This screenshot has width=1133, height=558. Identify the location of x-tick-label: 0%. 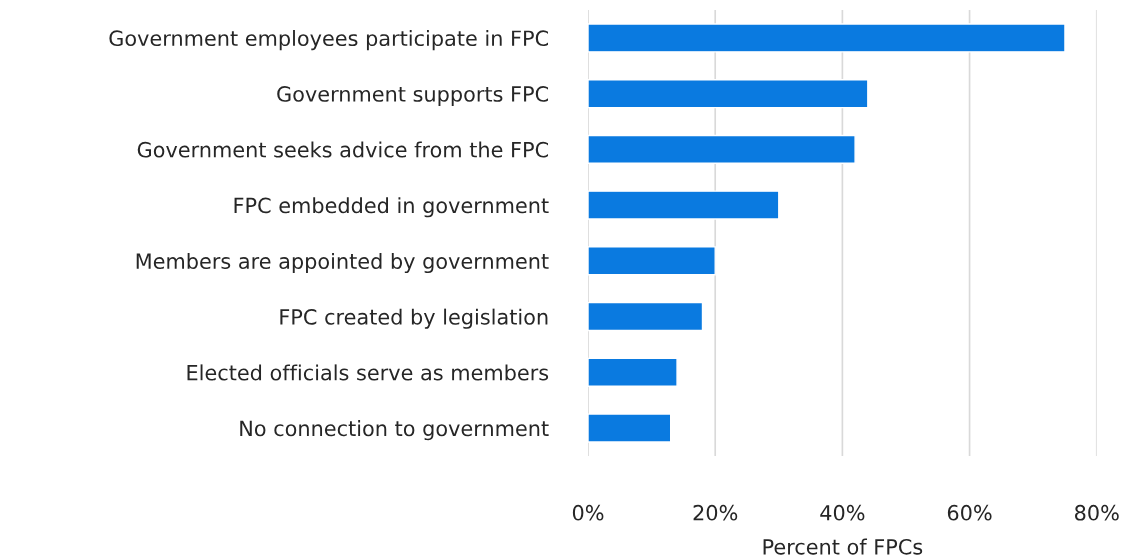
(588, 512).